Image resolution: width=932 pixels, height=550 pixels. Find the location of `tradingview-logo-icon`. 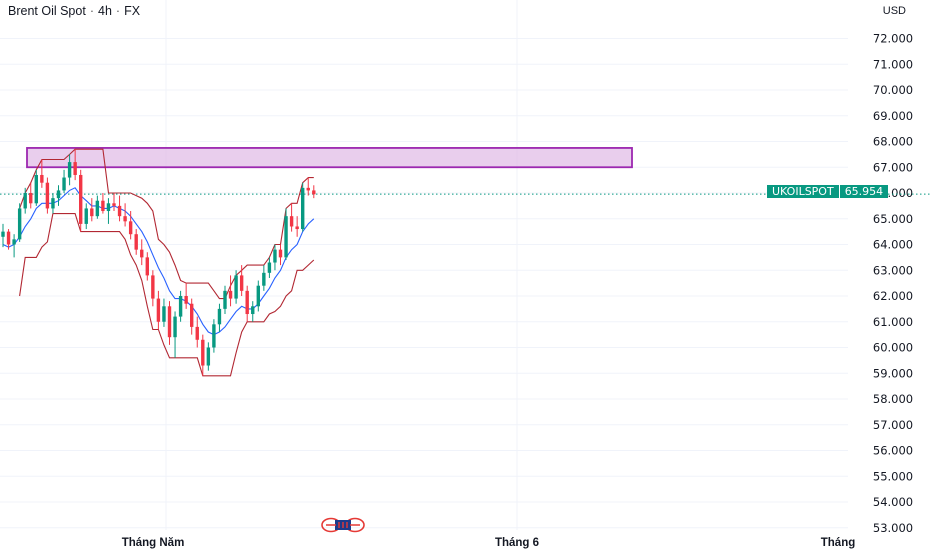

tradingview-logo-icon is located at coordinates (343, 525).